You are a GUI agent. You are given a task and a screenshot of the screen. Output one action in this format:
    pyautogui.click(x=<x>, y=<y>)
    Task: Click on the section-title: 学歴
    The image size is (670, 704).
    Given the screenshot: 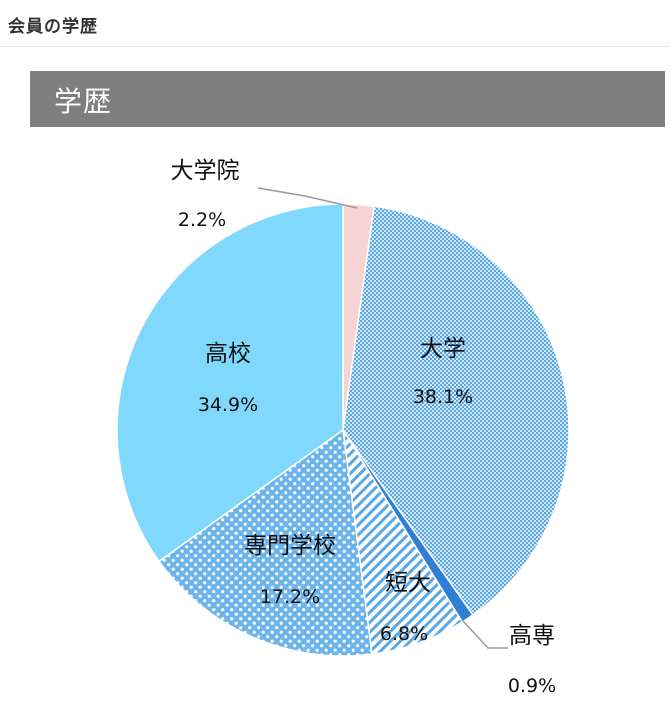 What is the action you would take?
    pyautogui.click(x=83, y=101)
    